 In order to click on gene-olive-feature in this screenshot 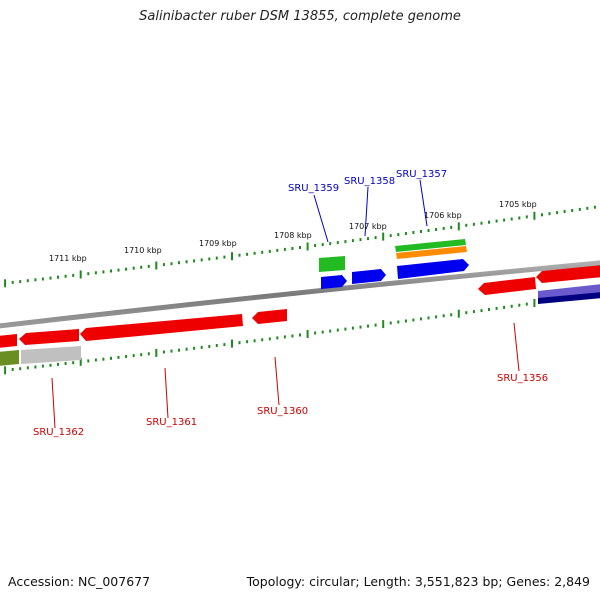, I will do `click(9, 358)`.